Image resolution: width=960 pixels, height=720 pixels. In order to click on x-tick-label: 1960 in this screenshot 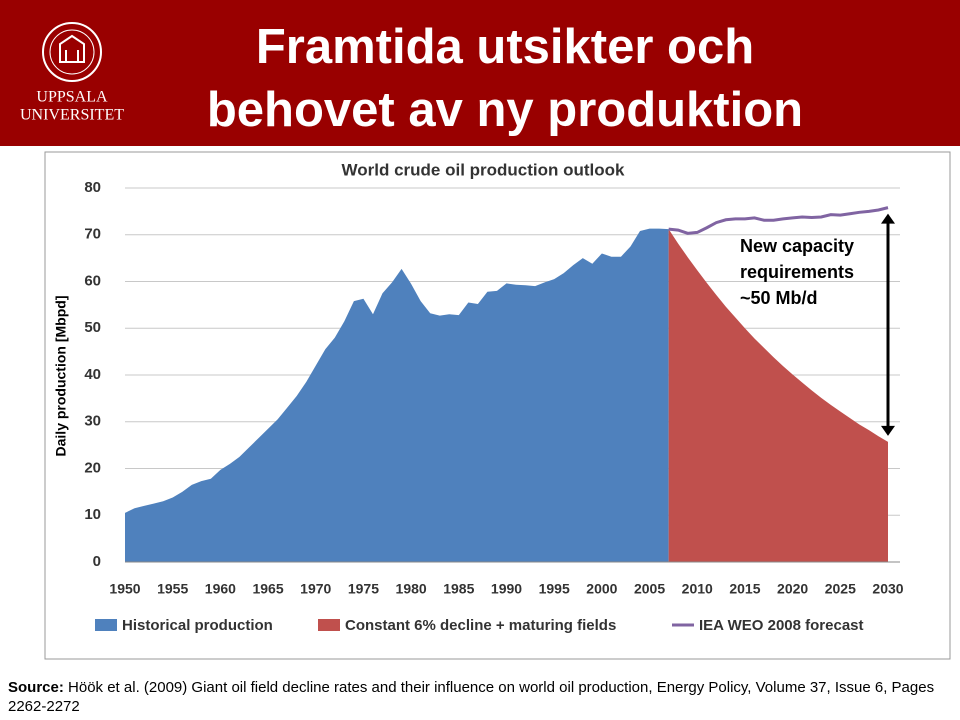, I will do `click(220, 589)`.